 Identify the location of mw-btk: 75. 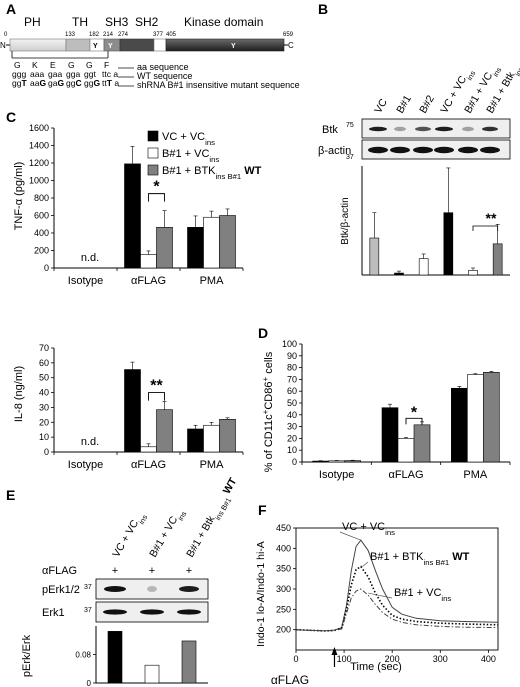
(350, 125).